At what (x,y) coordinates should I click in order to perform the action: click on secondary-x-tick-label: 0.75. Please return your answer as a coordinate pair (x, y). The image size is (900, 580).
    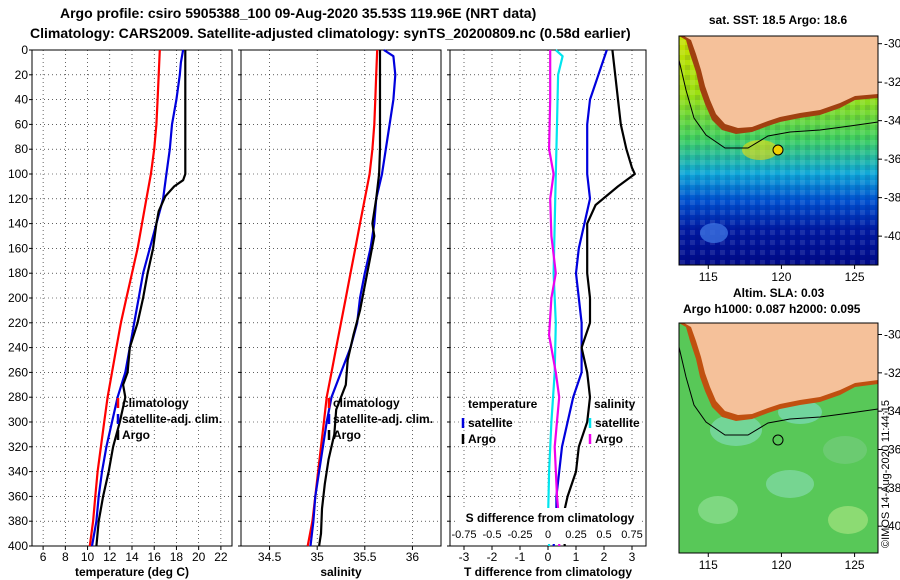
    Looking at the image, I should click on (631, 535).